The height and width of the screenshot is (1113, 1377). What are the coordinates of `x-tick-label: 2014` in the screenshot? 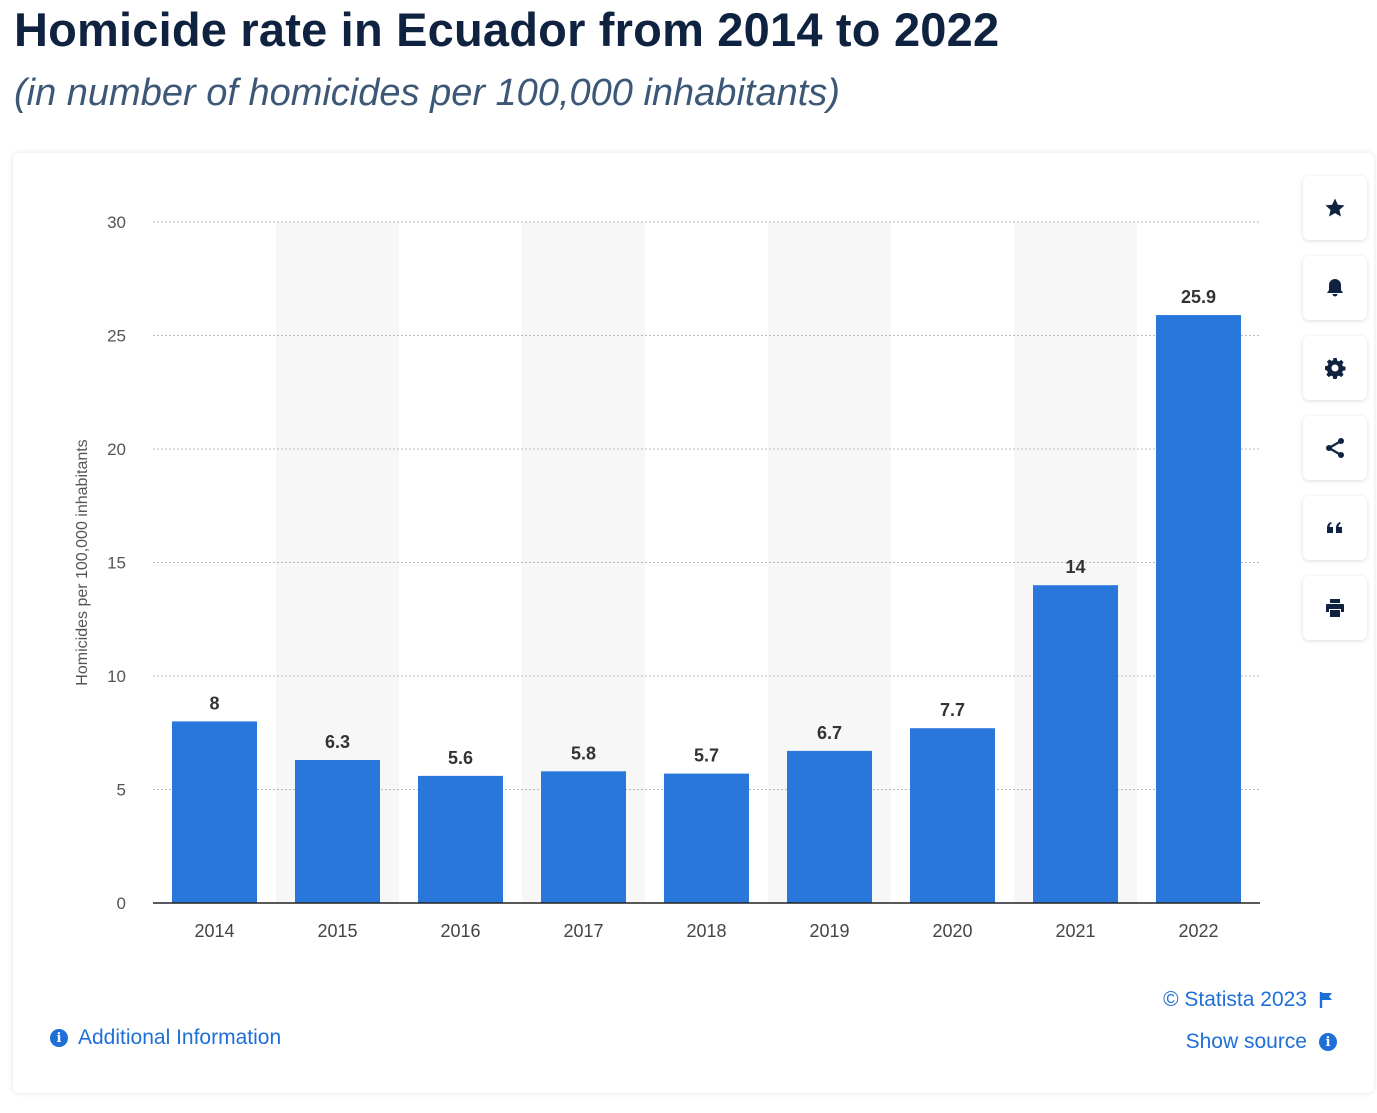 It's located at (214, 931).